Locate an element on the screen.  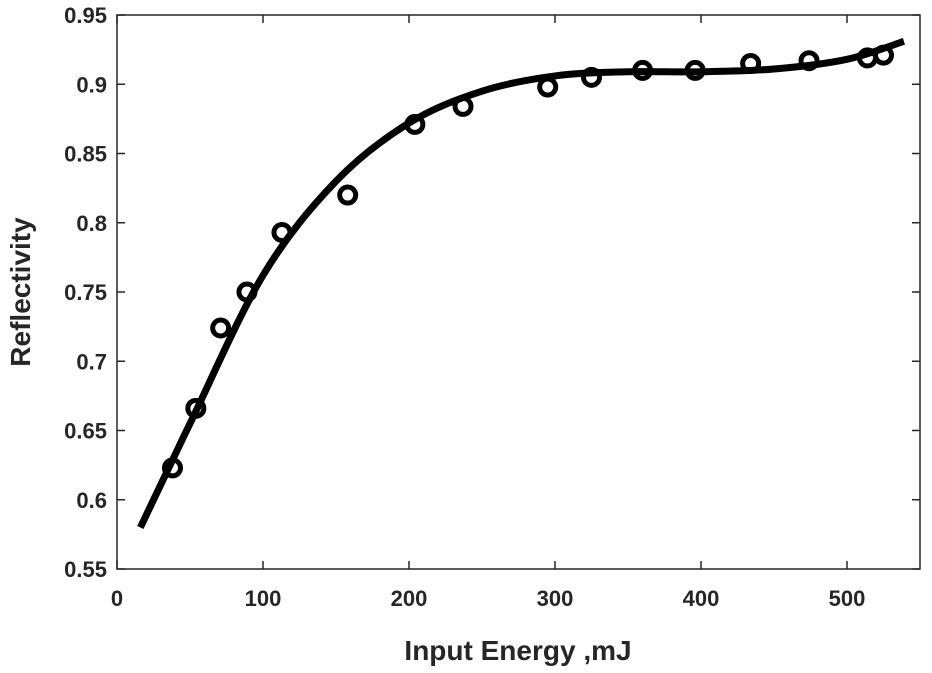
x-tick-label: 500 is located at coordinates (847, 598).